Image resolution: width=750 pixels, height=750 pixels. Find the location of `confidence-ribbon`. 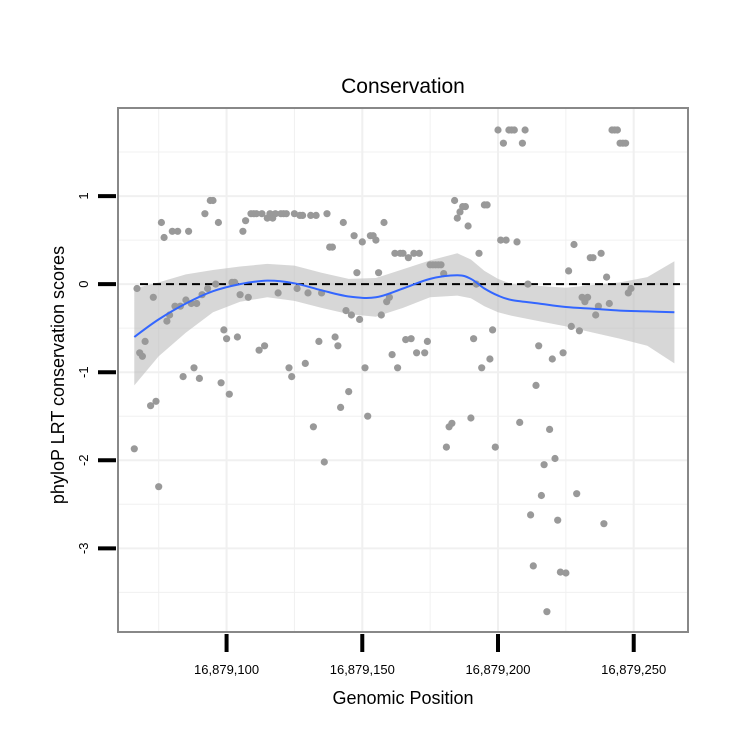

confidence-ribbon is located at coordinates (404, 319).